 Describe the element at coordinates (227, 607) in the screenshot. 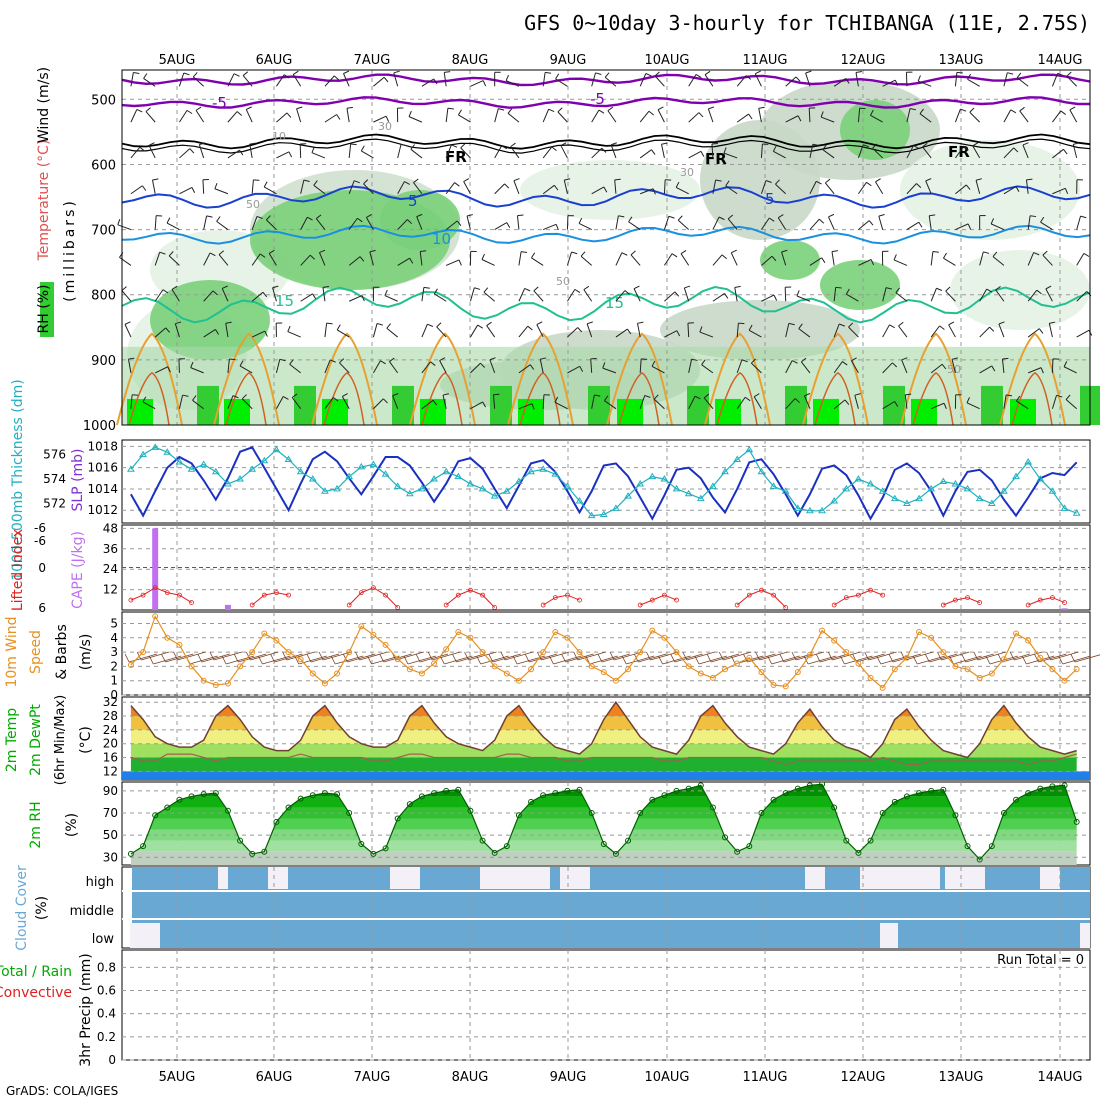

I see `cape-bar` at that location.